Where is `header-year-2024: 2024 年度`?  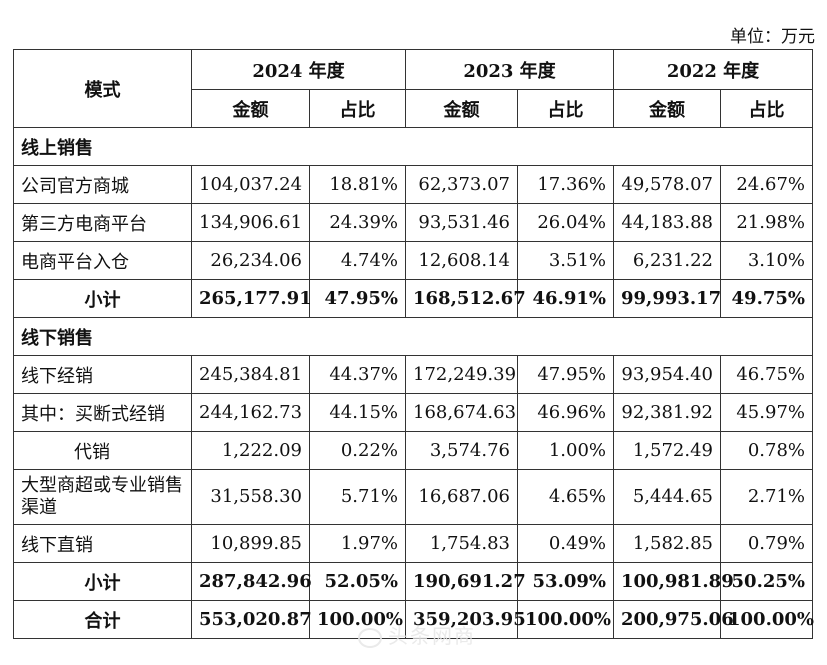 header-year-2024: 2024 年度 is located at coordinates (298, 69).